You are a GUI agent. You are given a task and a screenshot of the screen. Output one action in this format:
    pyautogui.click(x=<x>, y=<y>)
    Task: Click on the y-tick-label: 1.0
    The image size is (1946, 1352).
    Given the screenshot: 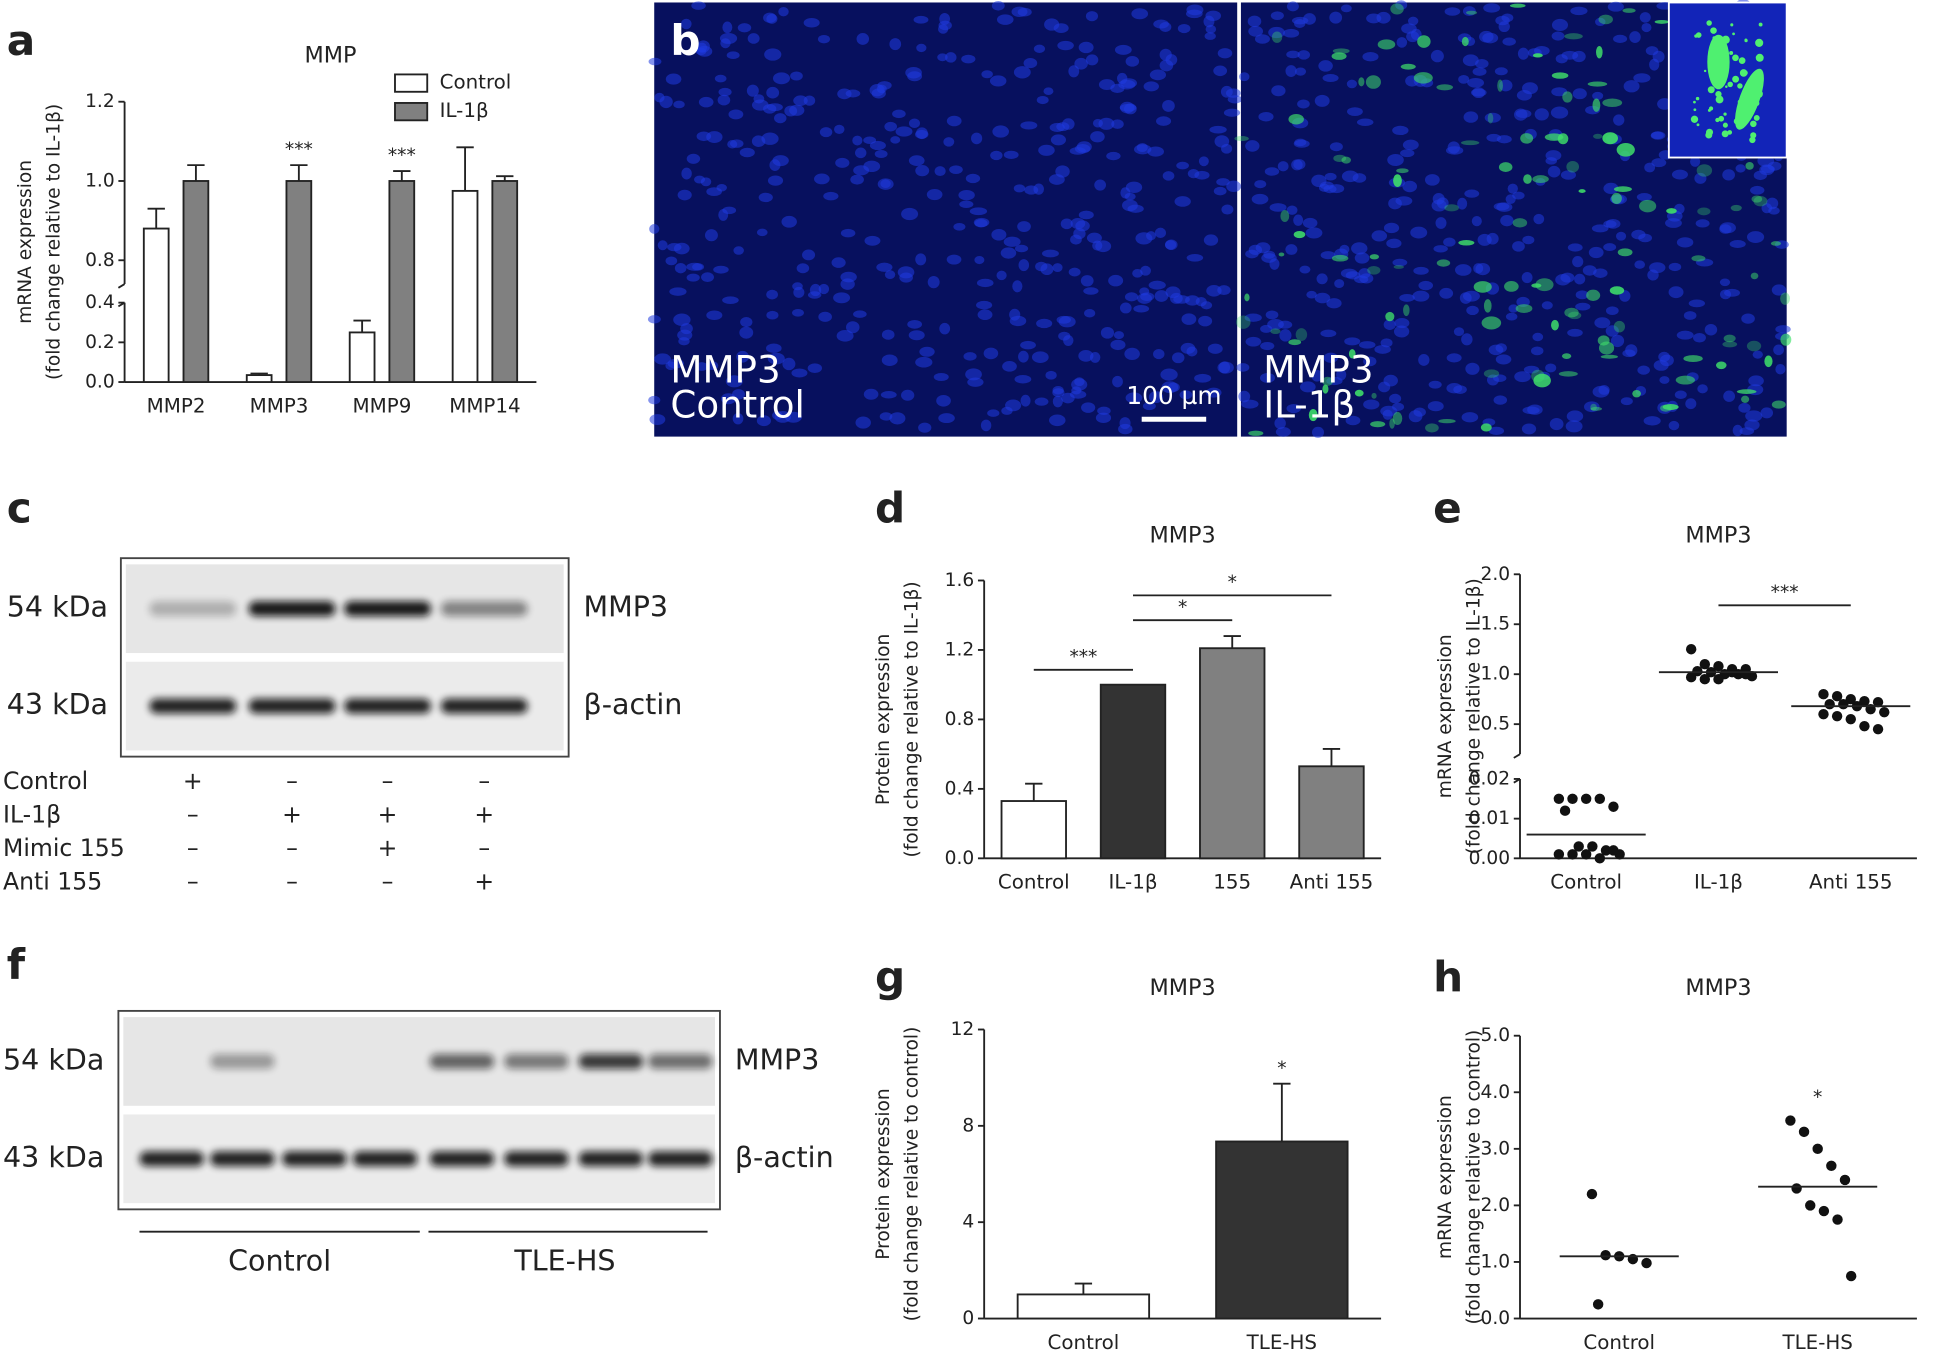 What is the action you would take?
    pyautogui.click(x=100, y=180)
    